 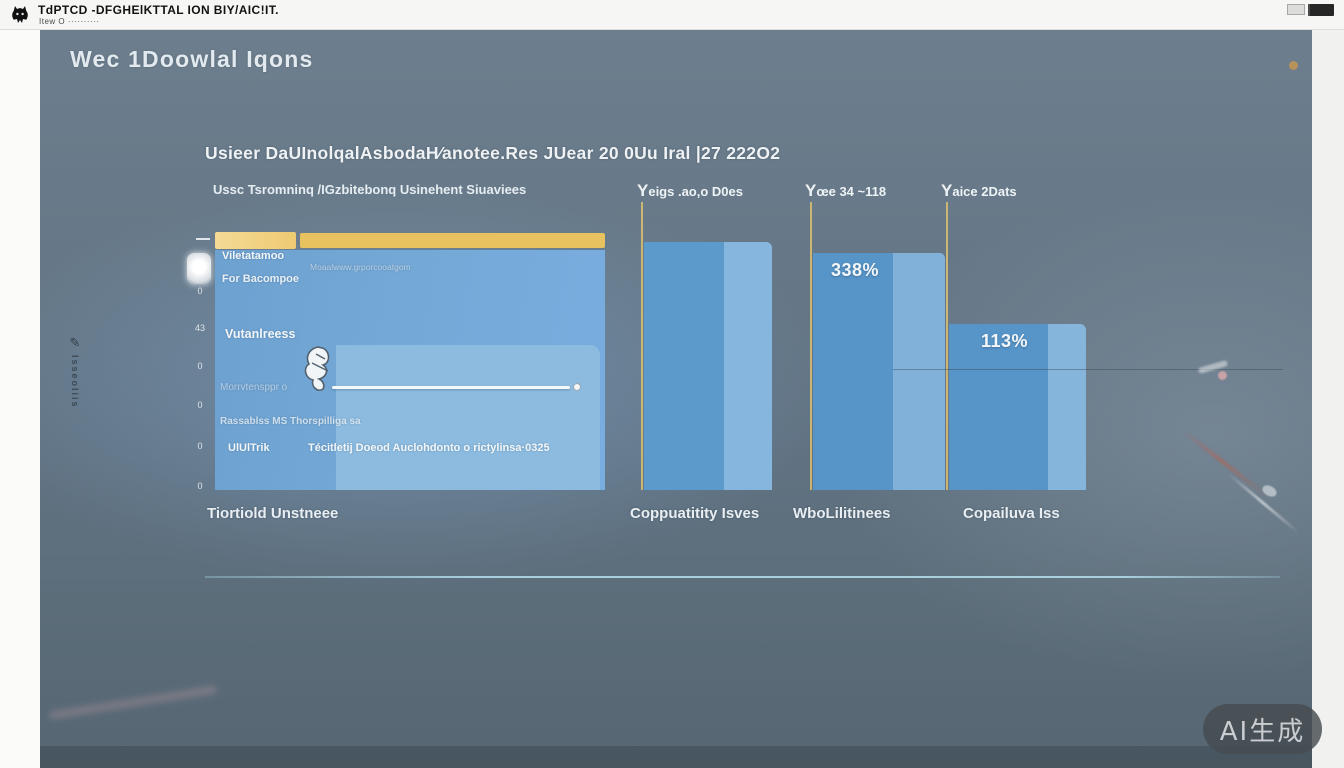 I want to click on page-title: Wec 1Doowlal Iqons, so click(x=192, y=59).